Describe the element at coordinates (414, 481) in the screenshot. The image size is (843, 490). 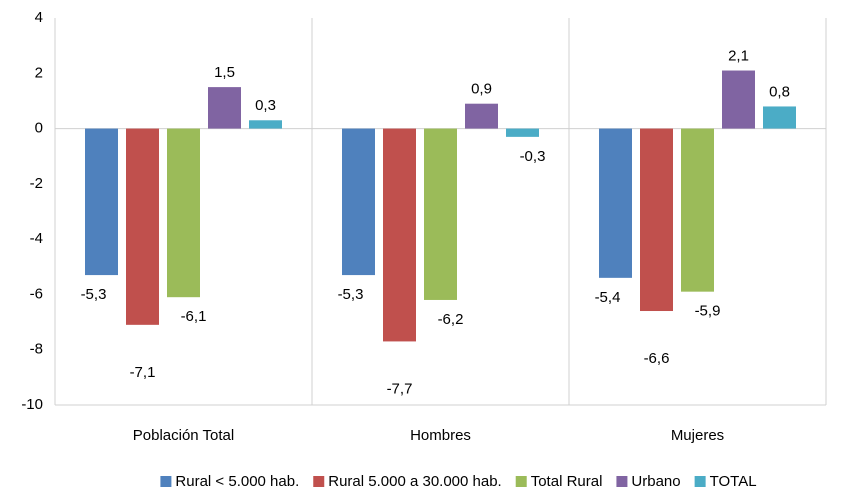
I see `legend-label: Rural 5.000 a 30.000 hab.` at that location.